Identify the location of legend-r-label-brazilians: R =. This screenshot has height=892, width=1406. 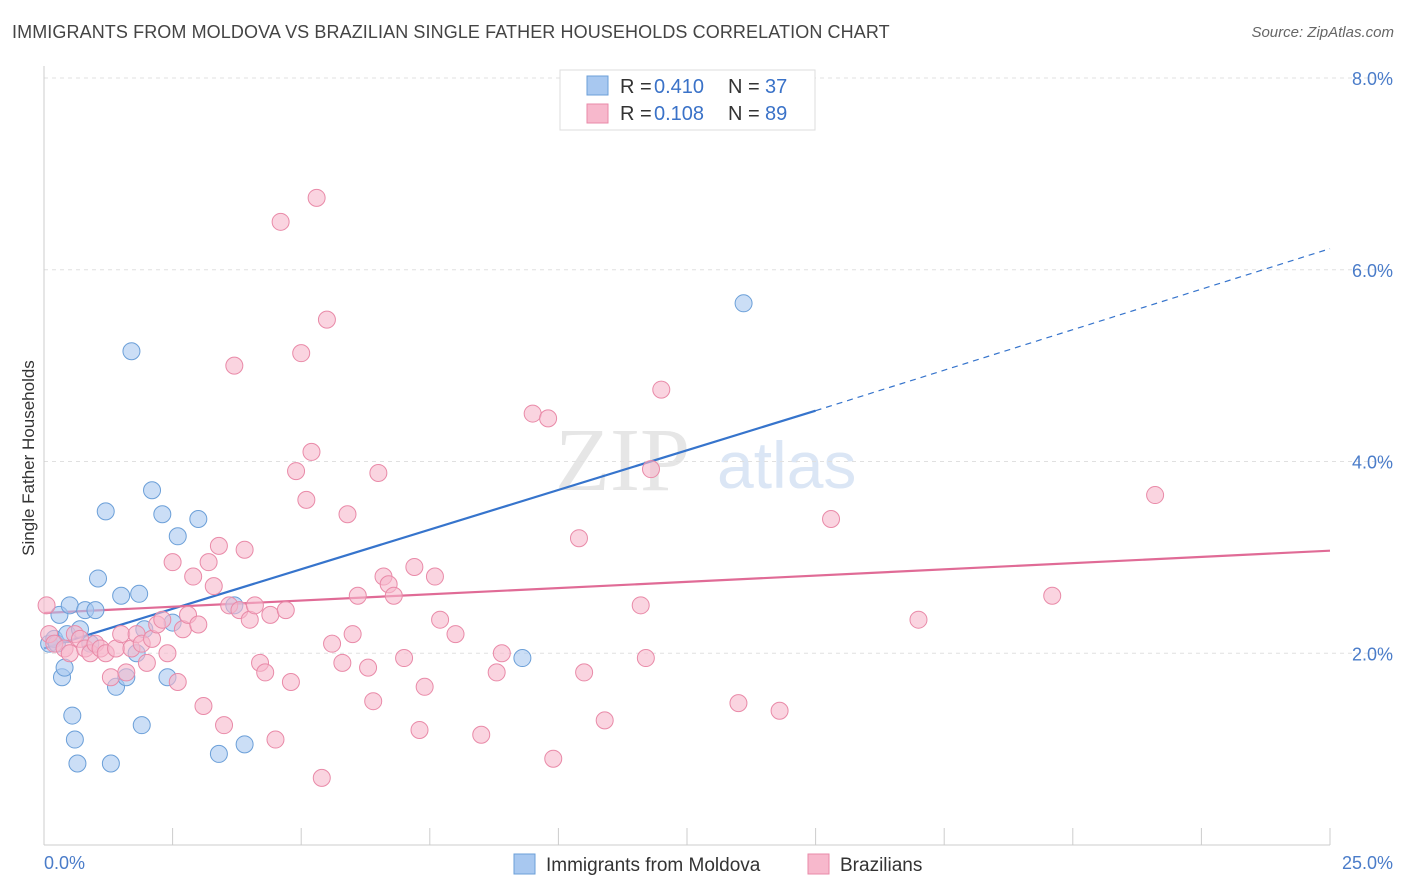
(636, 114).